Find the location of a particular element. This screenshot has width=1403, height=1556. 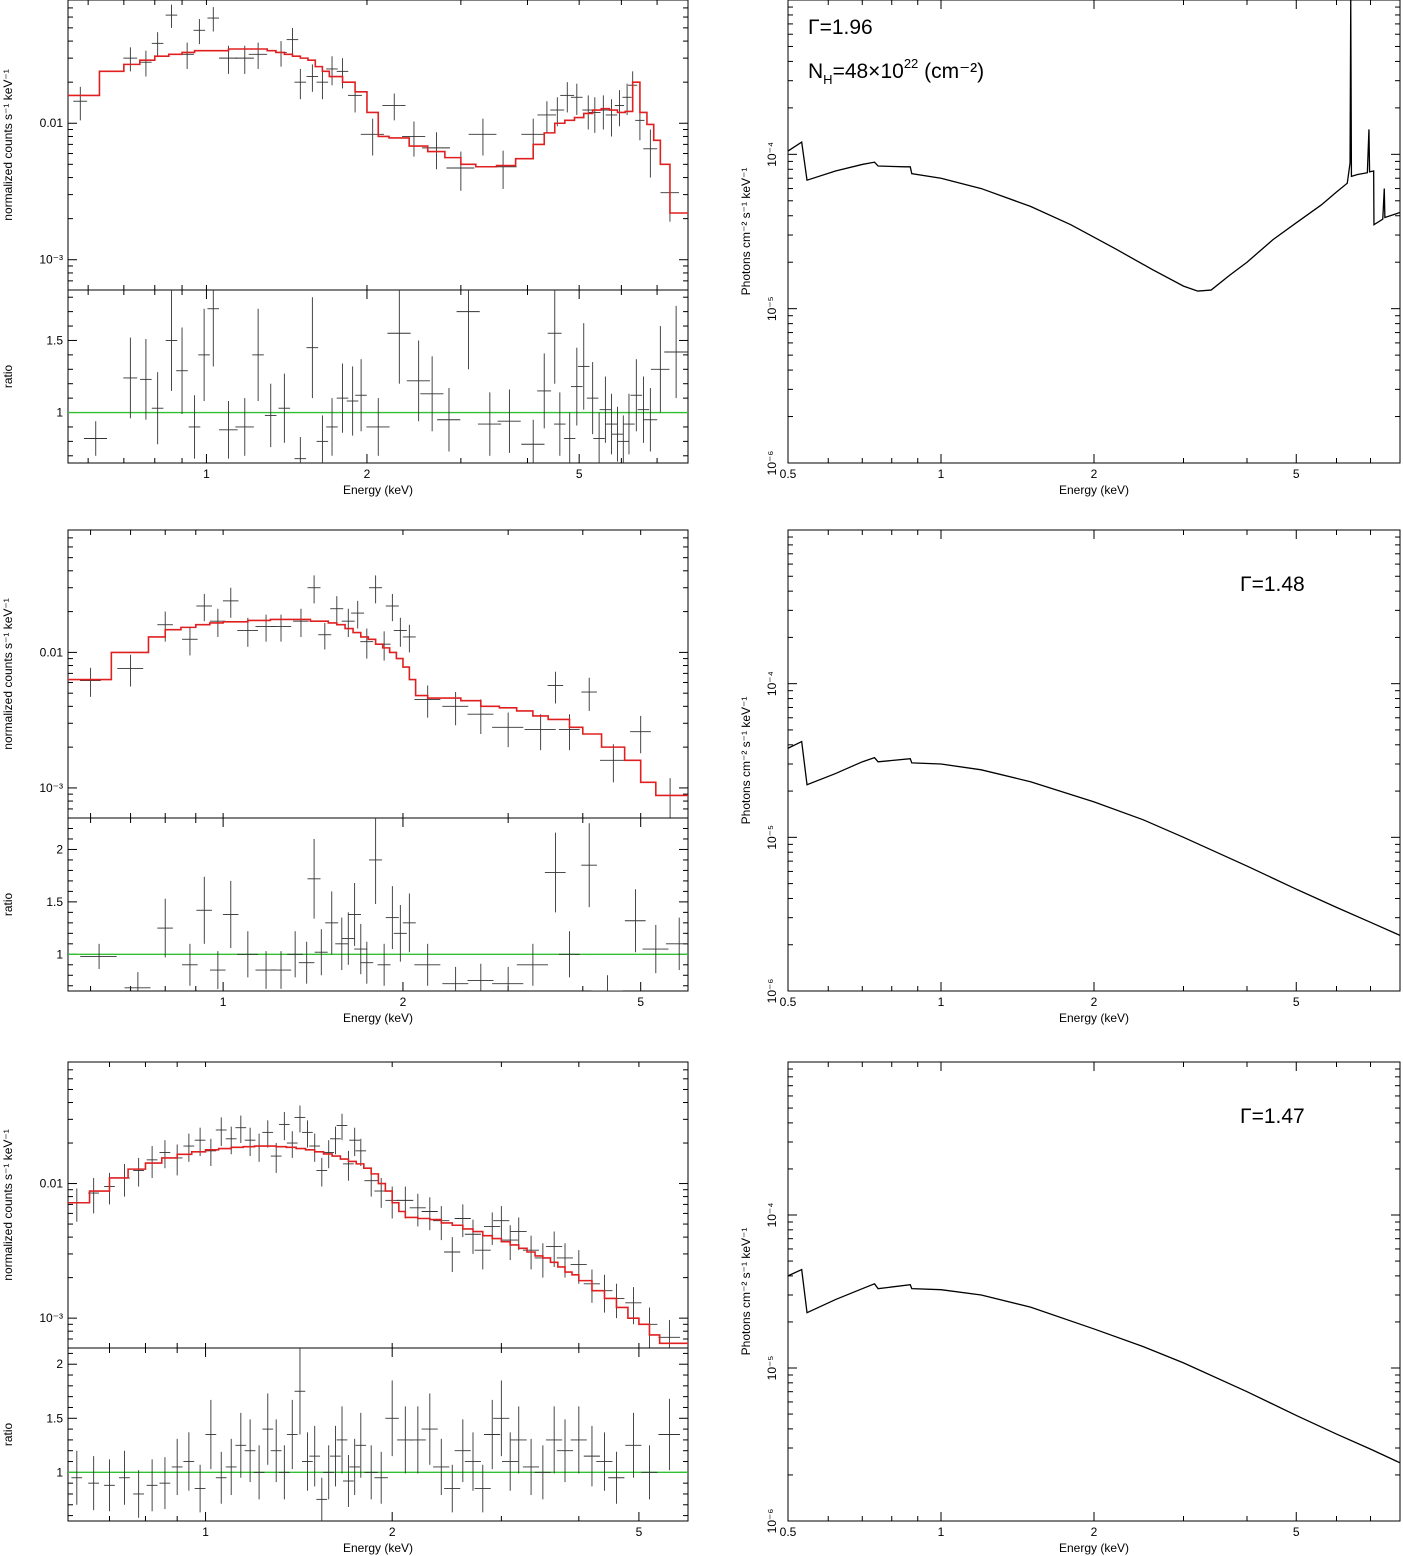

y-tick-label: 10⁻³ is located at coordinates (51, 260).